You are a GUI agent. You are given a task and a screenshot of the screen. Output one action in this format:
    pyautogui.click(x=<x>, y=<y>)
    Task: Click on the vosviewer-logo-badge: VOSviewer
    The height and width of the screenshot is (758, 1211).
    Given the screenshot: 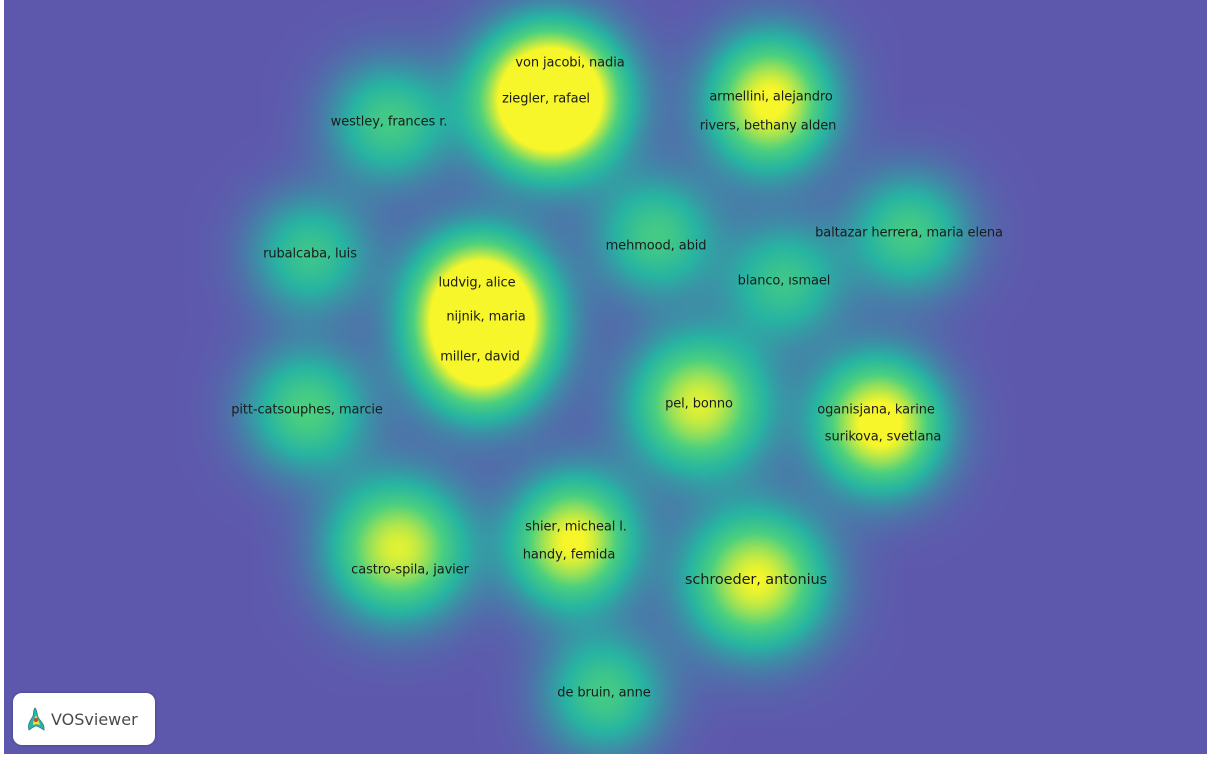 What is the action you would take?
    pyautogui.click(x=84, y=719)
    